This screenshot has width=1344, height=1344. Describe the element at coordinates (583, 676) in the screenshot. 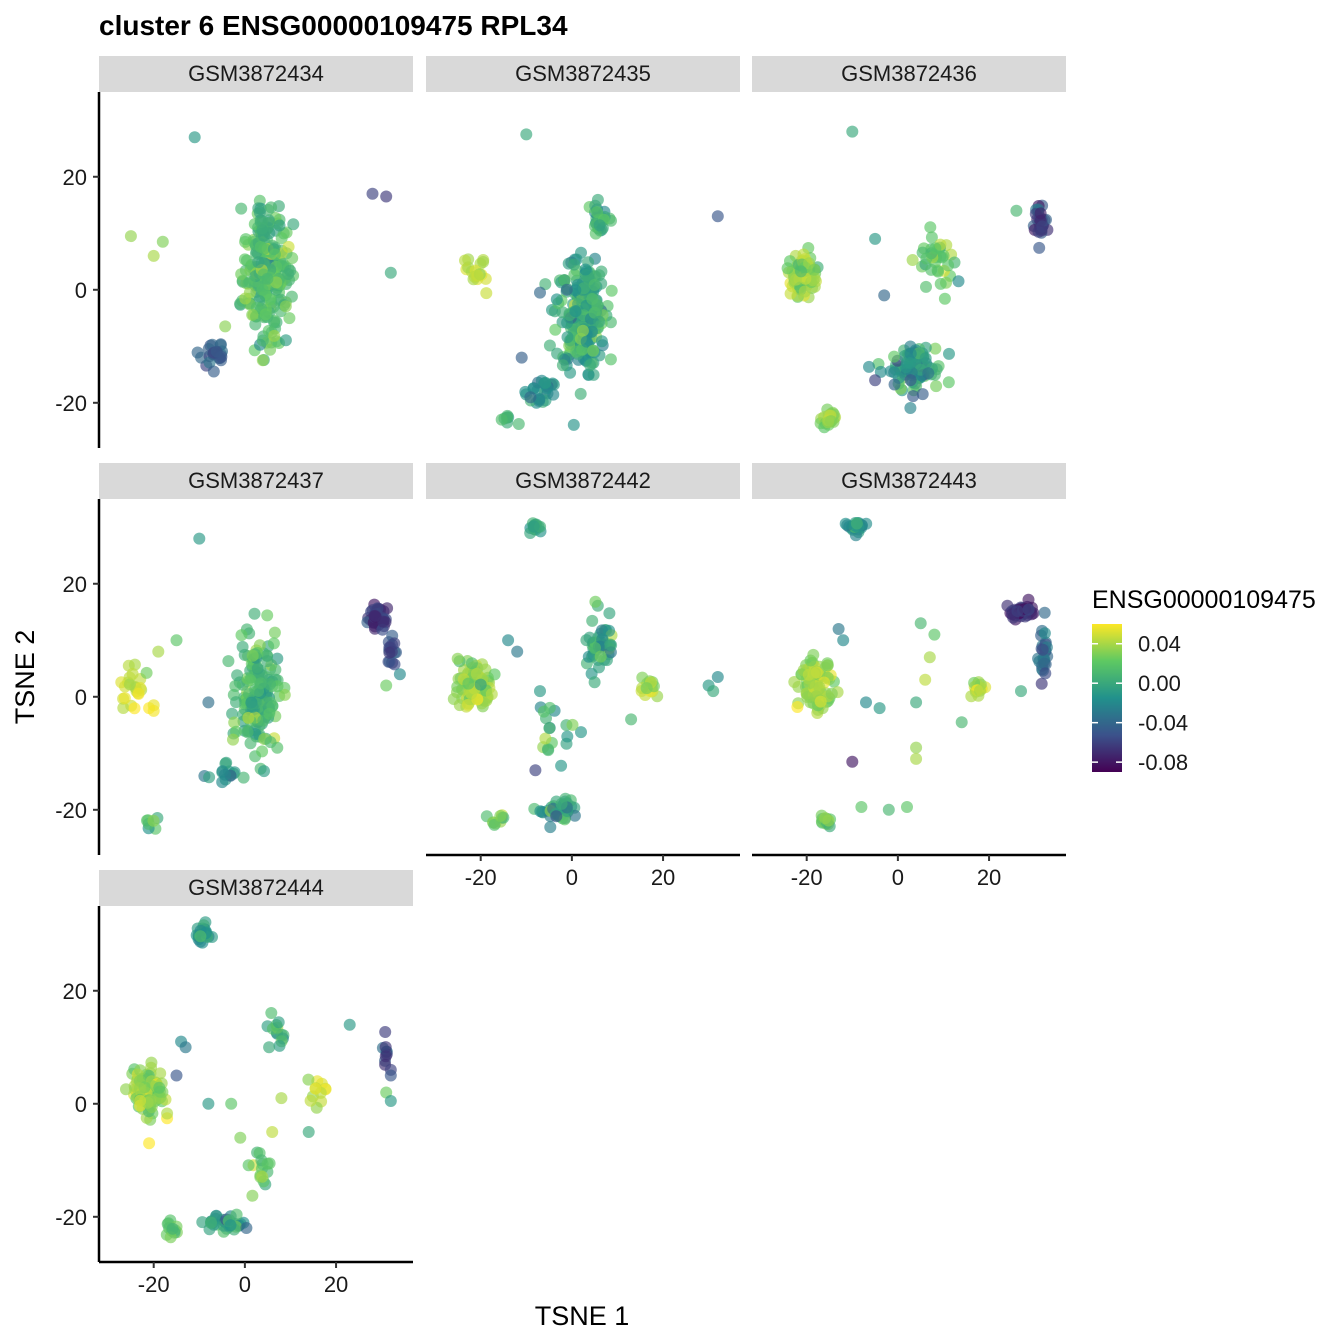

I see `facet-panel-GSM3872442: GSM3872442 -20 0 20` at that location.